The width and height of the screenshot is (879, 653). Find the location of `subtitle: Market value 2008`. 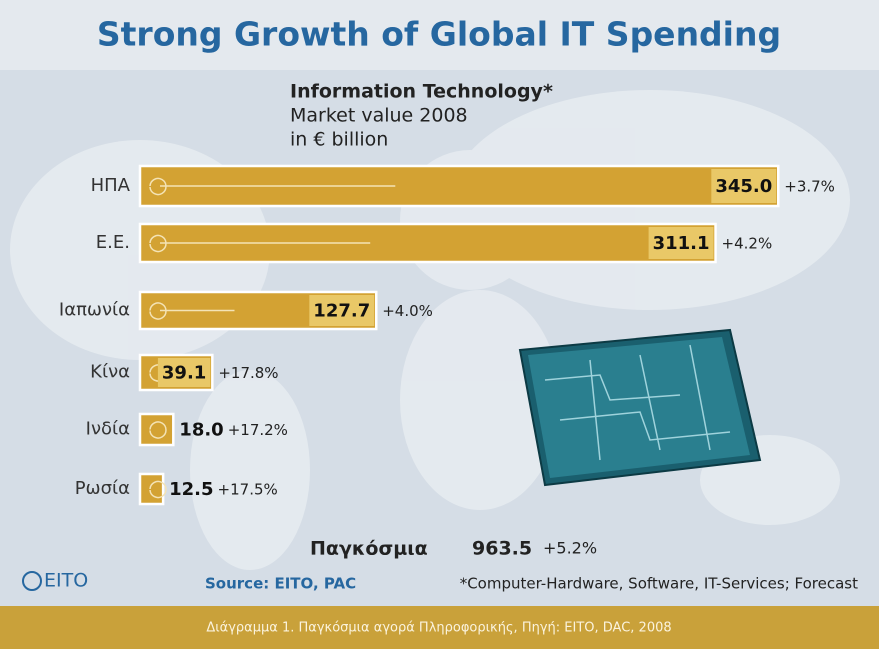

subtitle: Market value 2008 is located at coordinates (379, 116).